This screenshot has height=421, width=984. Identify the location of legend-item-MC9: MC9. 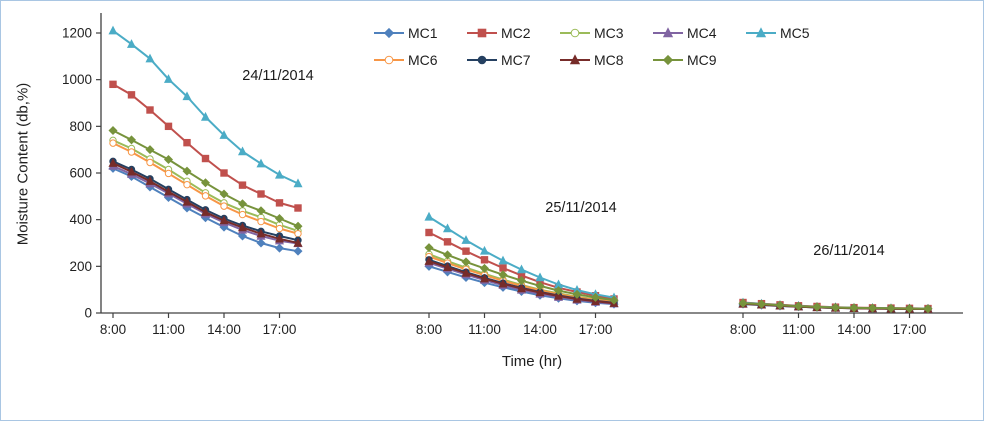
(698, 60).